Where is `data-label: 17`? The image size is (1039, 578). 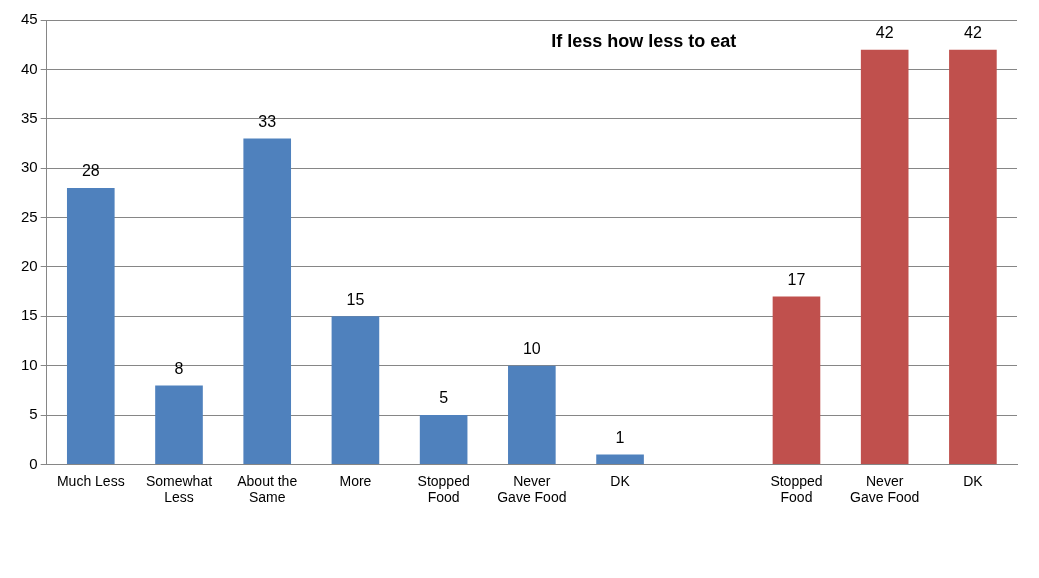 data-label: 17 is located at coordinates (796, 279).